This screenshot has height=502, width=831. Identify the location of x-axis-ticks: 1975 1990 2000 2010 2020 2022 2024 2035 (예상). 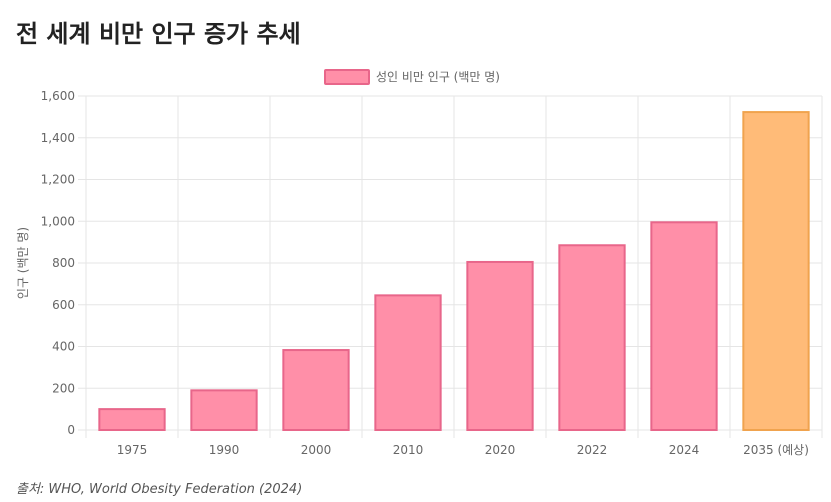
(463, 450).